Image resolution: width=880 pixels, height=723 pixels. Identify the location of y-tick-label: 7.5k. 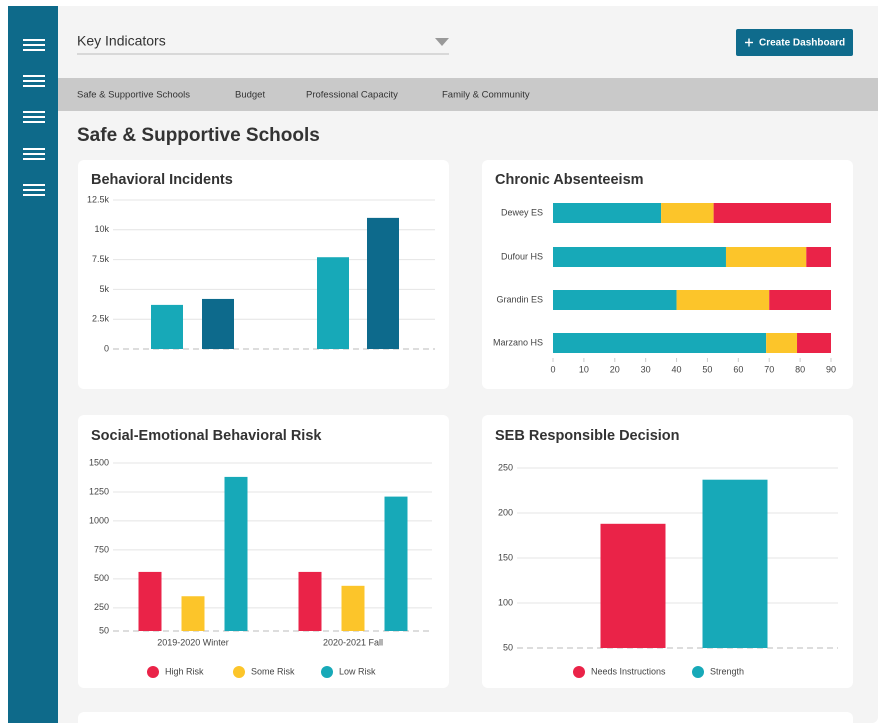
(101, 259).